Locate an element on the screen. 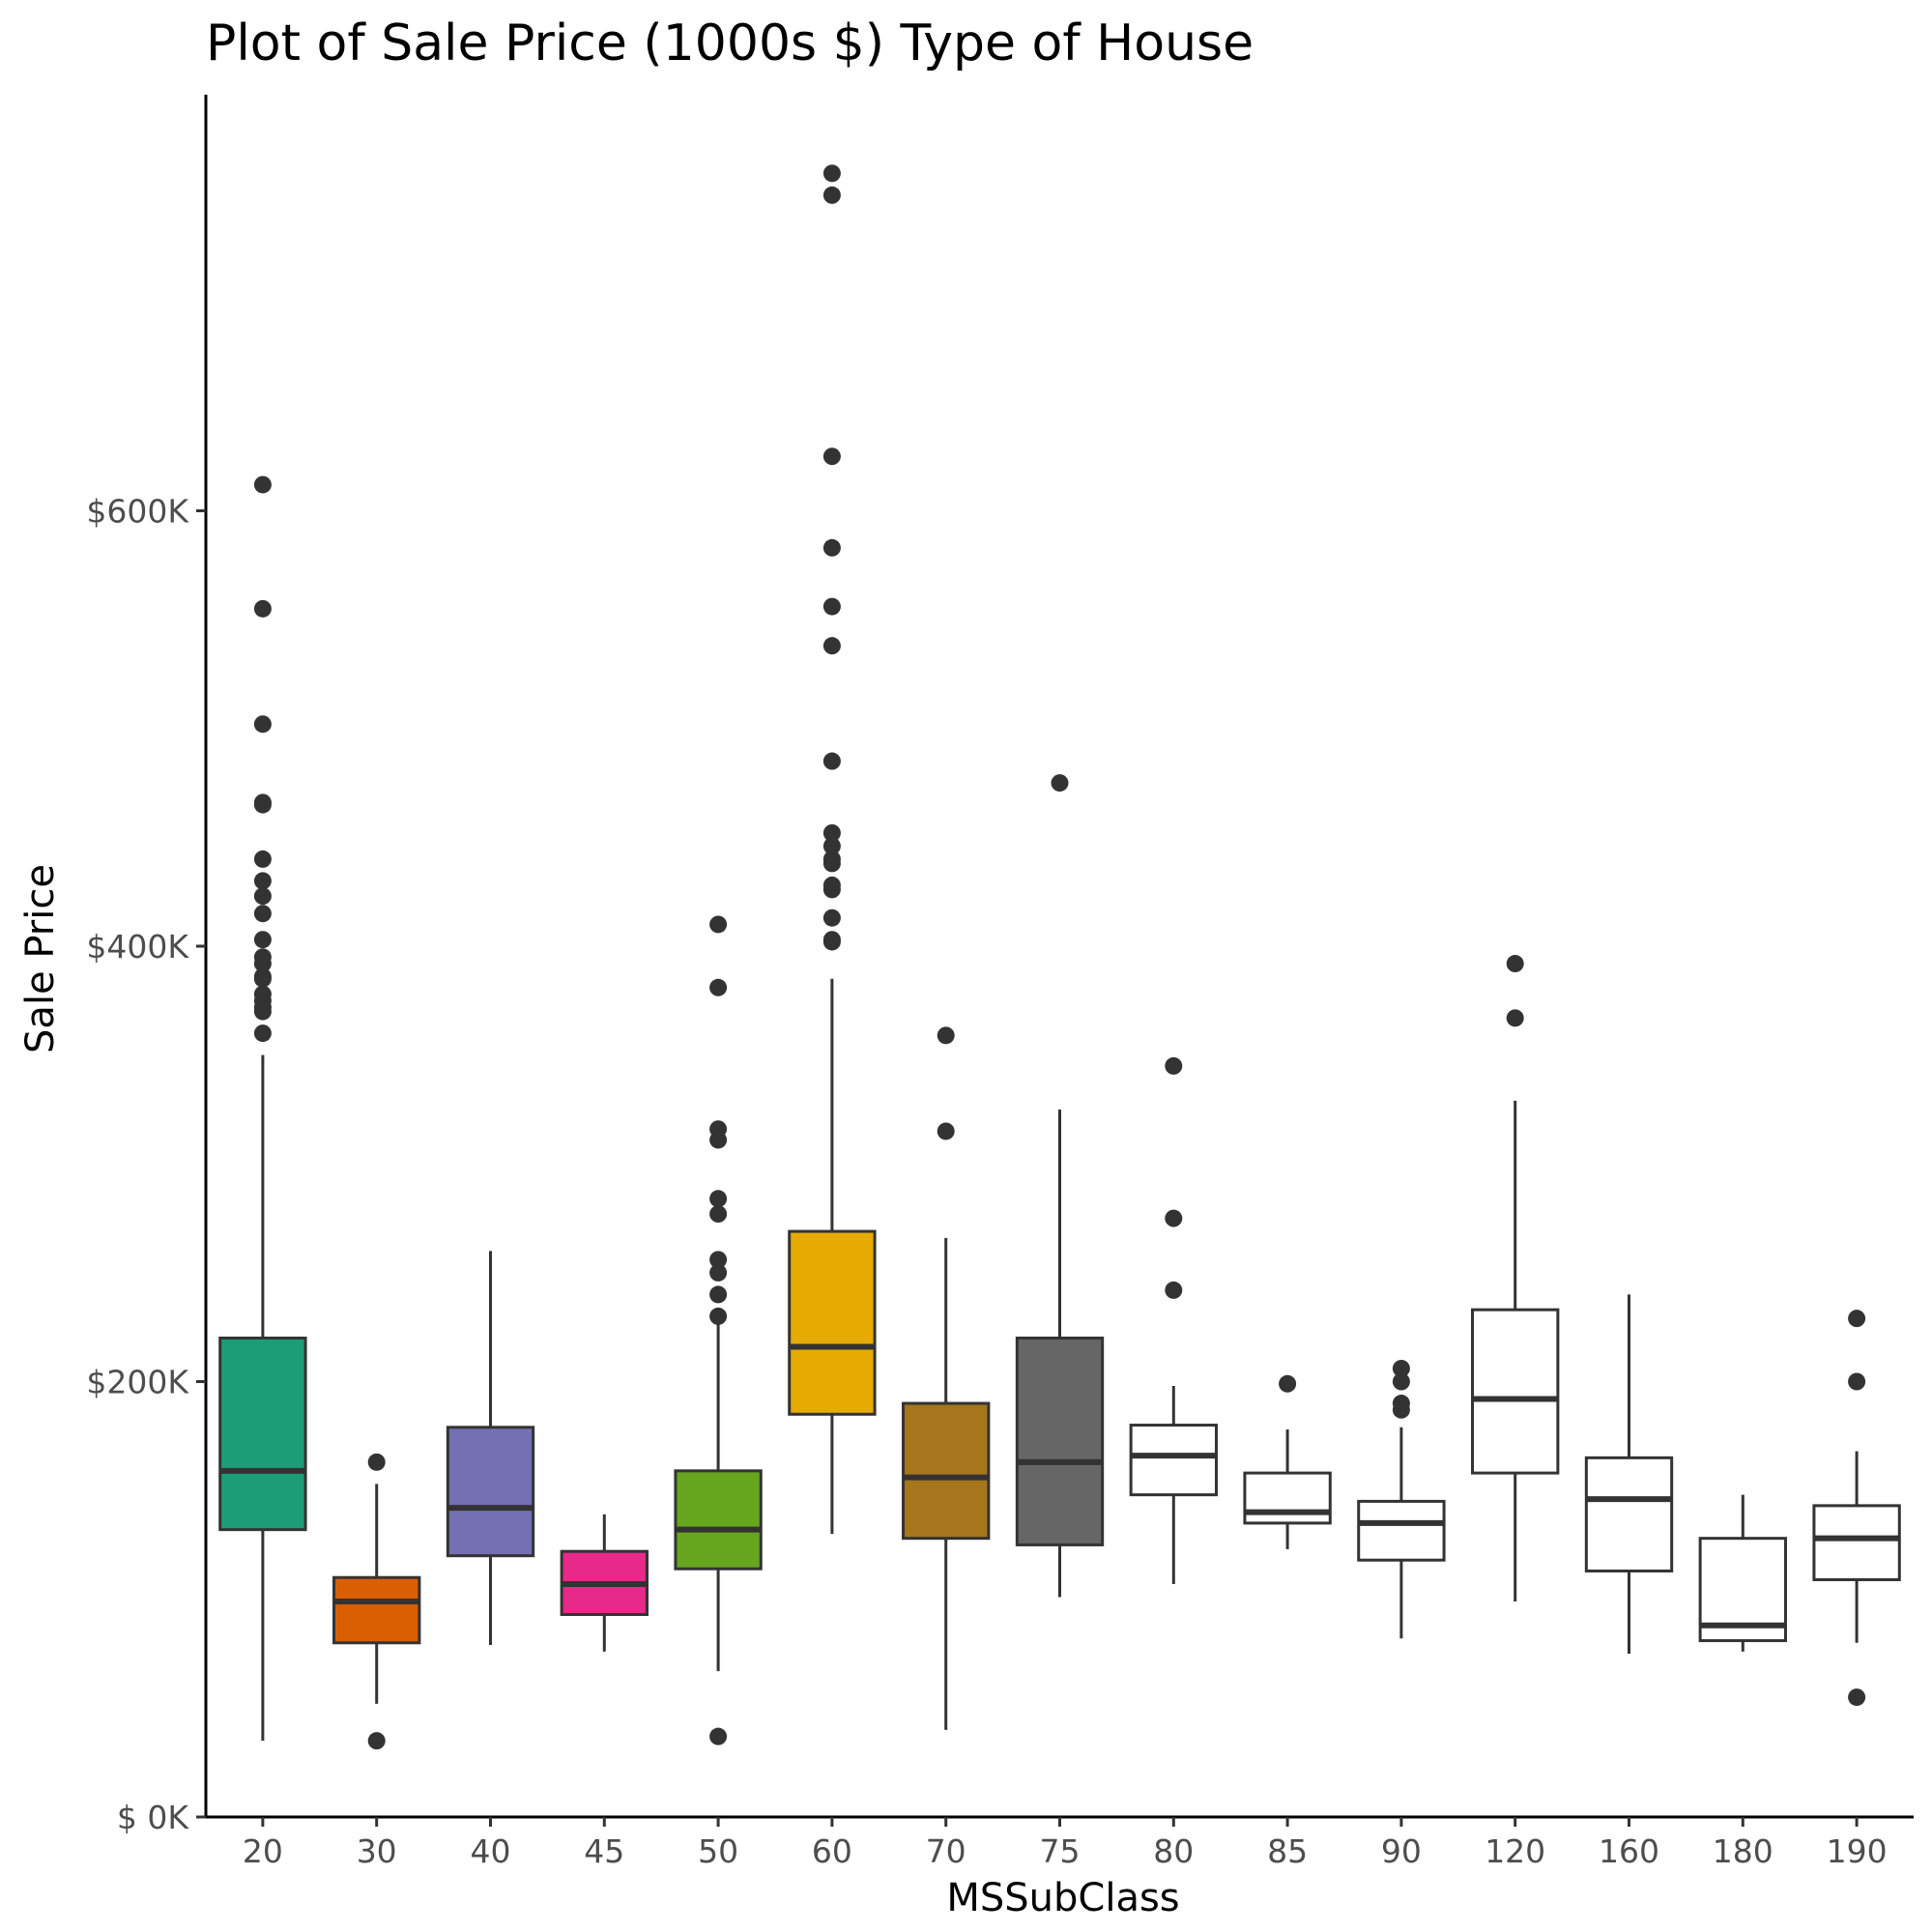  x-axis-title: MSSubClass is located at coordinates (1062, 1898).